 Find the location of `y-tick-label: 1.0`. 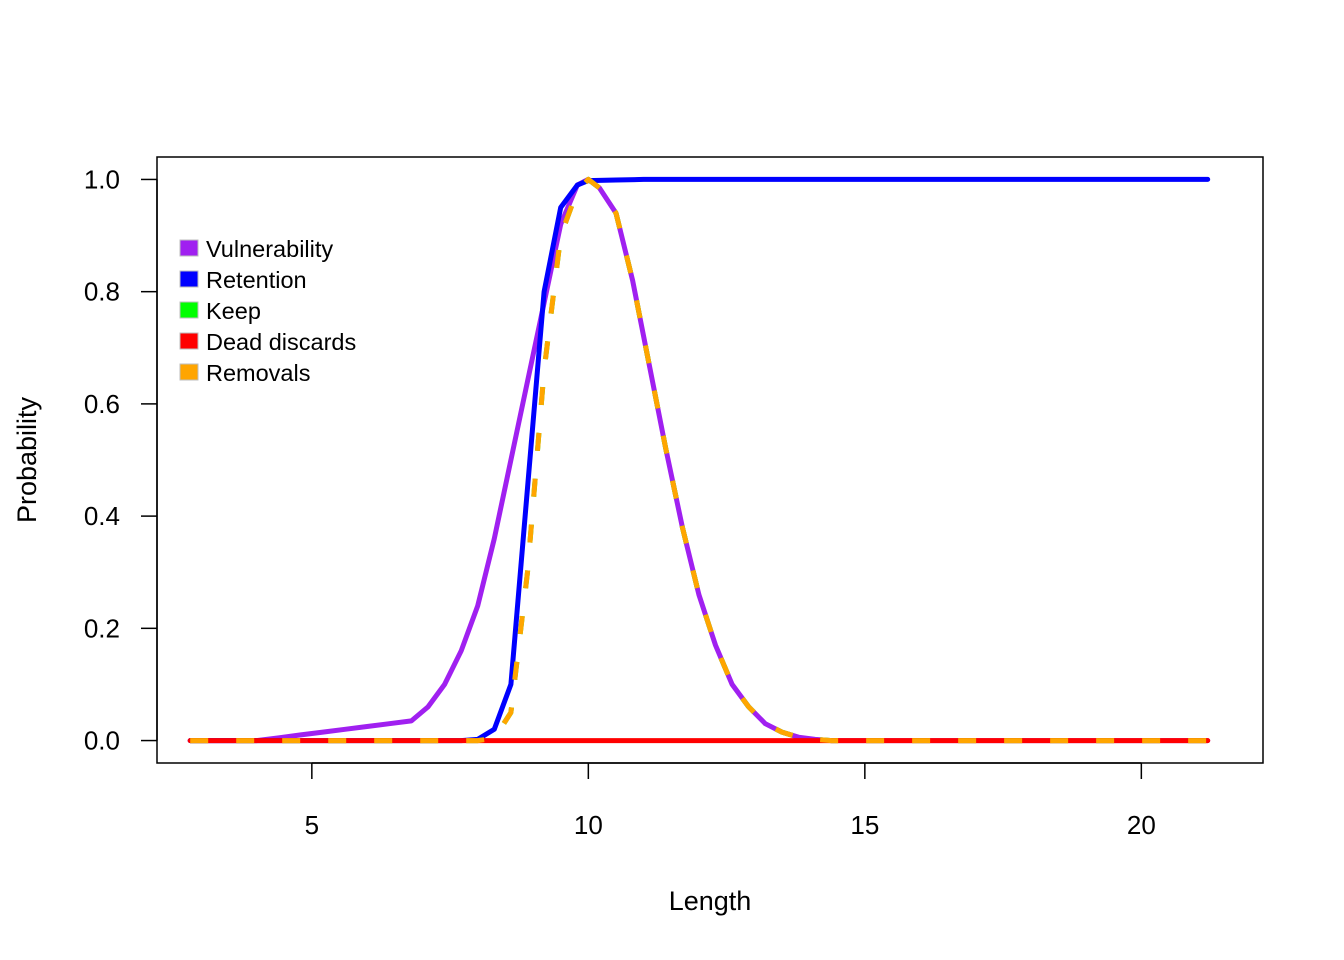

y-tick-label: 1.0 is located at coordinates (102, 179).